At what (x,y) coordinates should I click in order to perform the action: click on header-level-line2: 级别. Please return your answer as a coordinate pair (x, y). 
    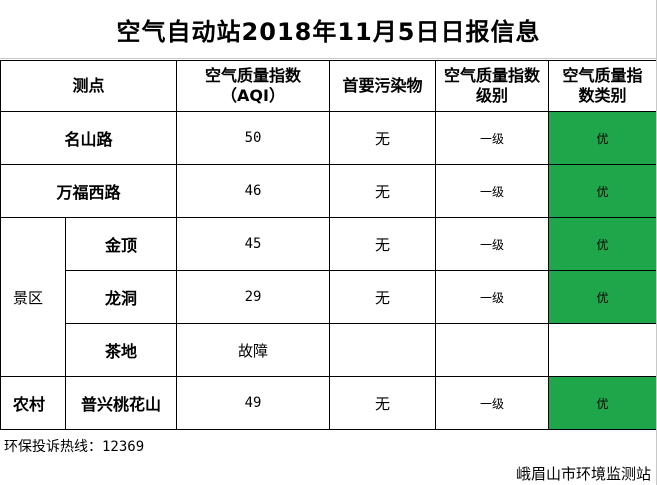
    Looking at the image, I should click on (492, 95).